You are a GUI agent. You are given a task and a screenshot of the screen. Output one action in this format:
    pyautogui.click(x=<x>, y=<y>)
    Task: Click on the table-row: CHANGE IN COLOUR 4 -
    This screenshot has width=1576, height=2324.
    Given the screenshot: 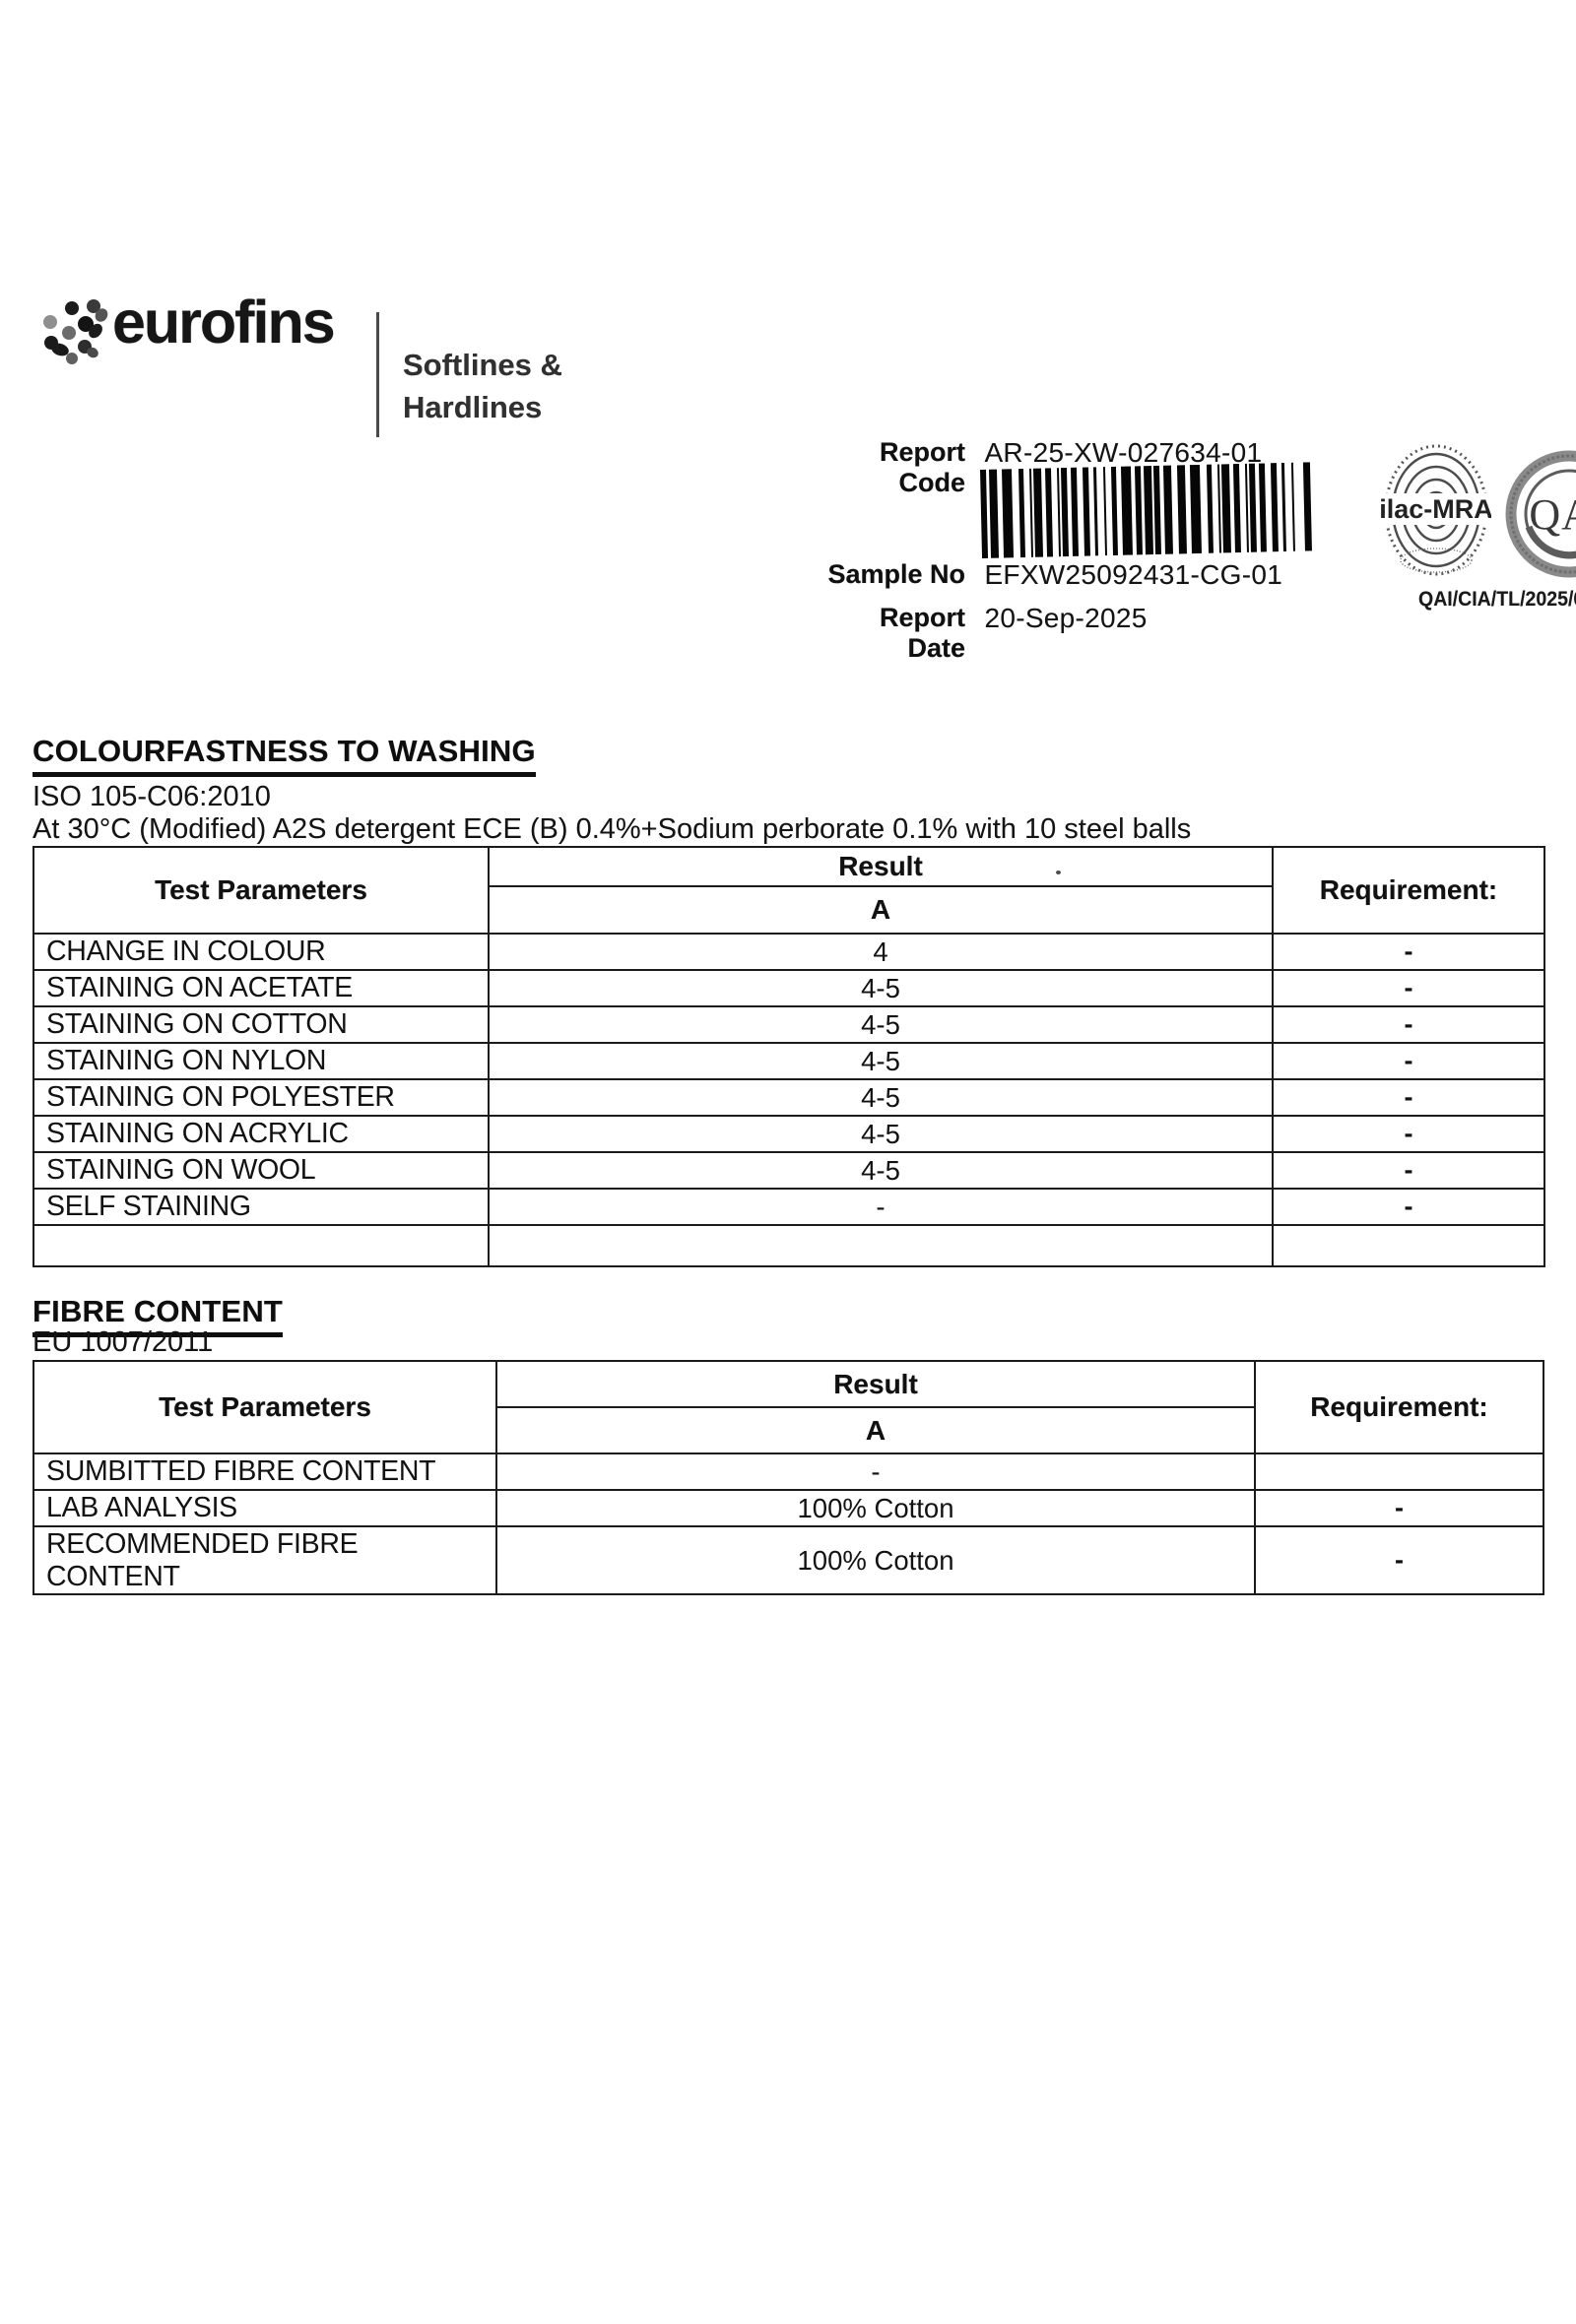 What is the action you would take?
    pyautogui.click(x=789, y=952)
    